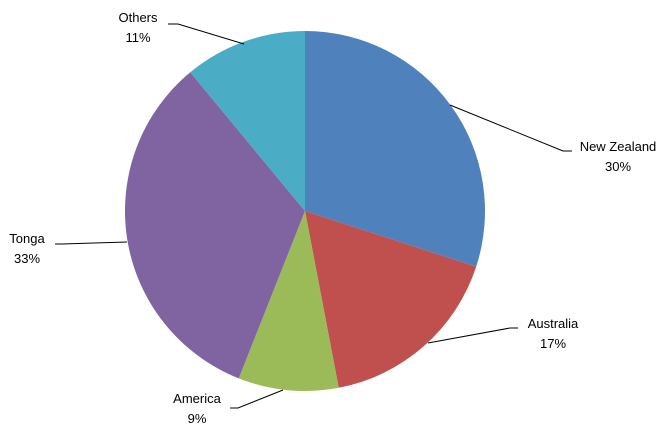 The height and width of the screenshot is (426, 666). Describe the element at coordinates (553, 343) in the screenshot. I see `slice-percent-label: 17%` at that location.